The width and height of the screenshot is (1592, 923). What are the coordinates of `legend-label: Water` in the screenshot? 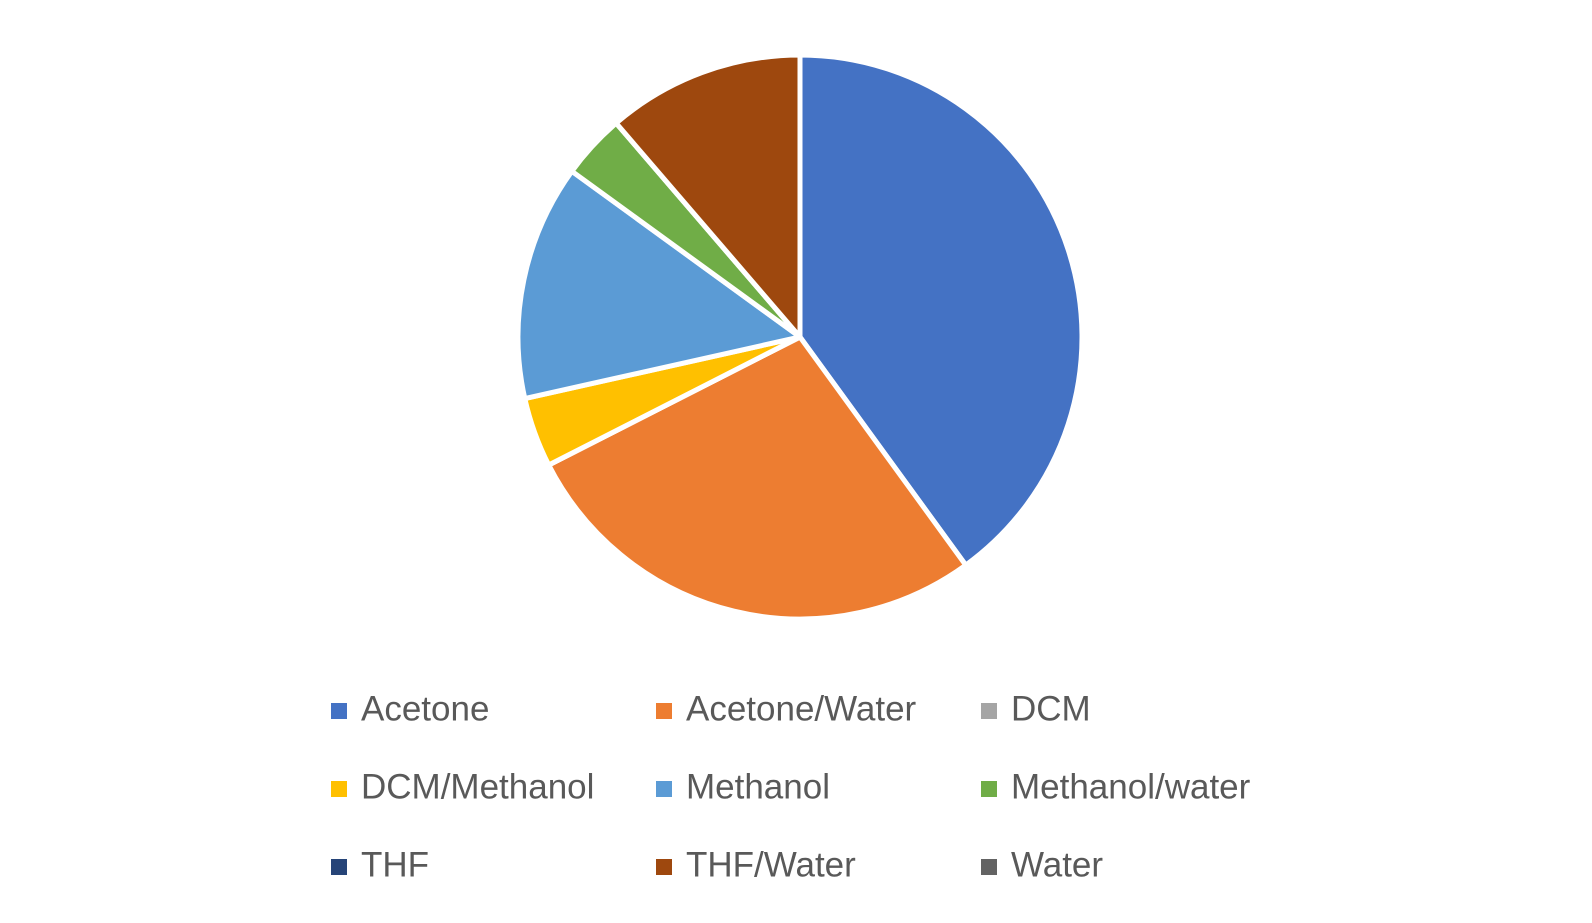 It's located at (1057, 864).